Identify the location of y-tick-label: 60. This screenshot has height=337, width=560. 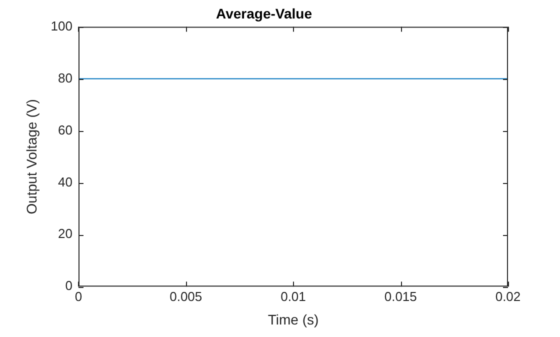
(65, 130).